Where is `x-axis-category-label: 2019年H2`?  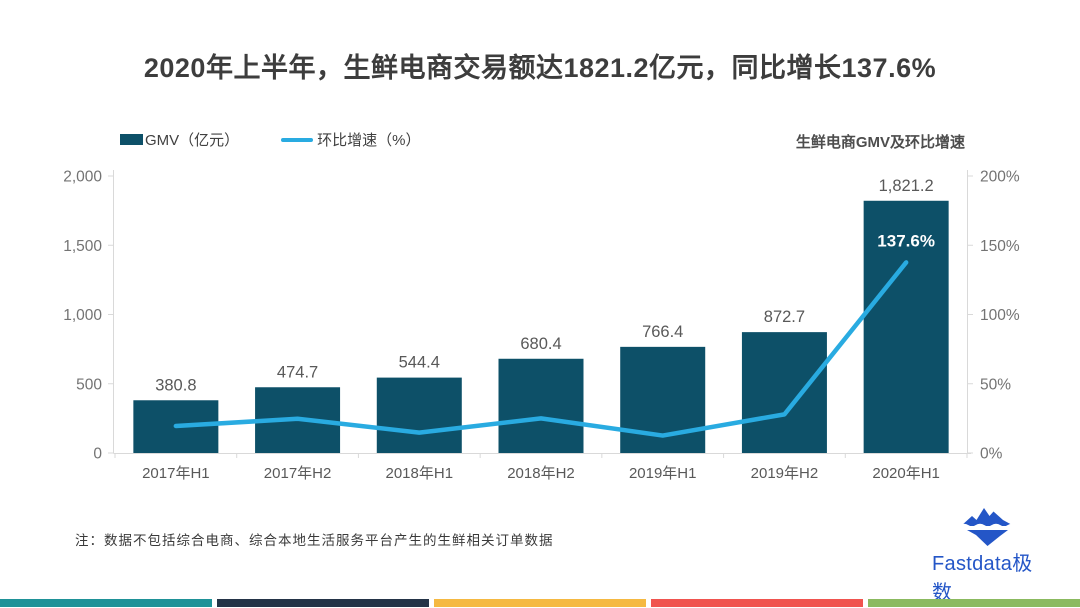 x-axis-category-label: 2019年H2 is located at coordinates (785, 473).